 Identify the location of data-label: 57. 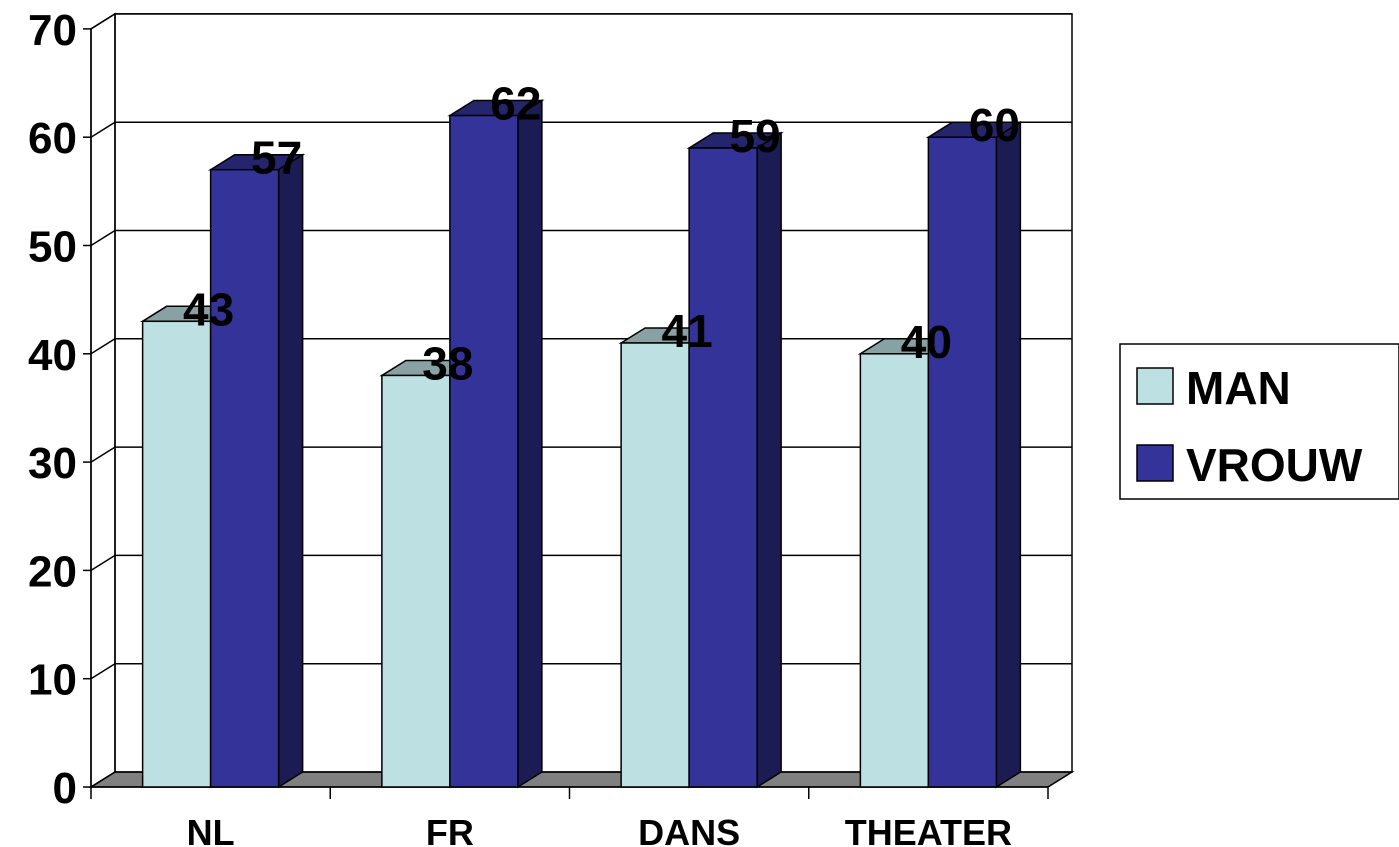
(276, 158).